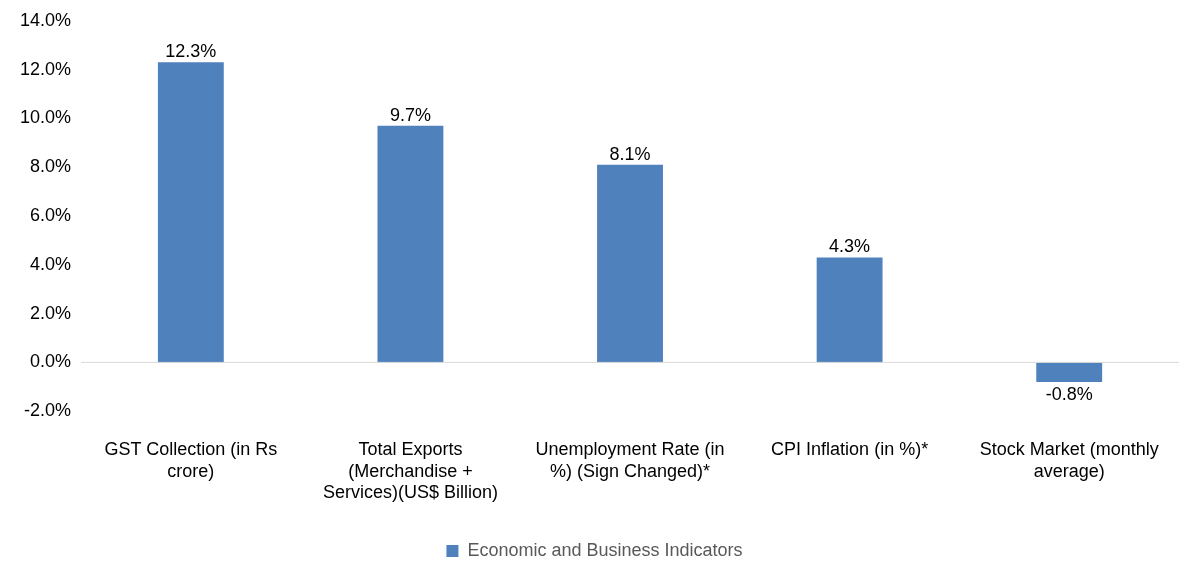  I want to click on data-label: 4.3%, so click(850, 246).